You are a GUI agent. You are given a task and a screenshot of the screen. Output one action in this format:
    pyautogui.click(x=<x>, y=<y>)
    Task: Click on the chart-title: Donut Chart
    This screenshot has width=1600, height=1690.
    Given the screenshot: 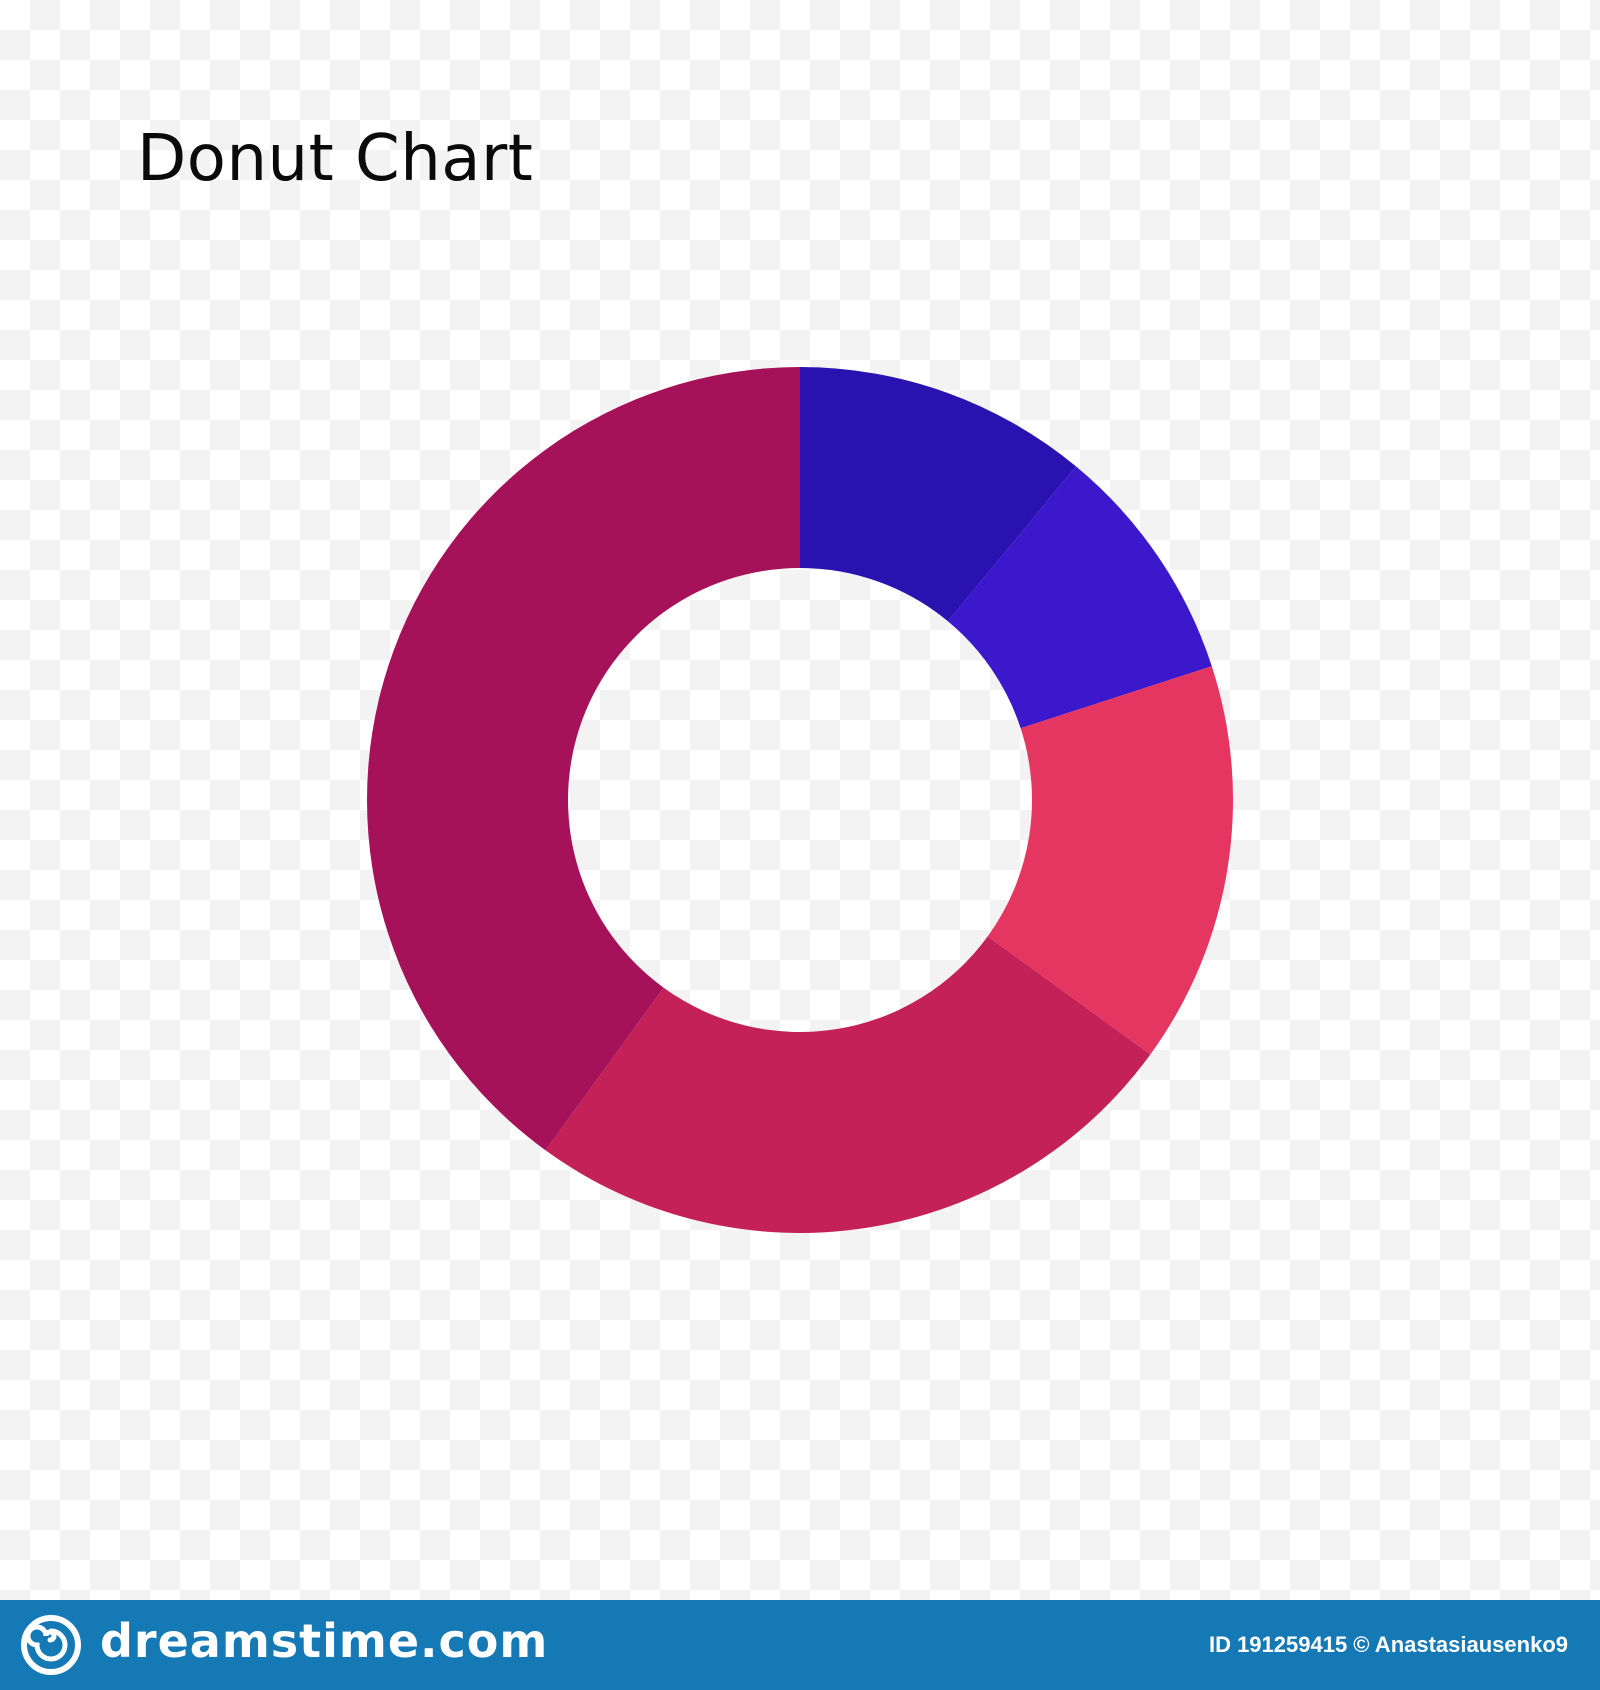 What is the action you would take?
    pyautogui.click(x=335, y=159)
    